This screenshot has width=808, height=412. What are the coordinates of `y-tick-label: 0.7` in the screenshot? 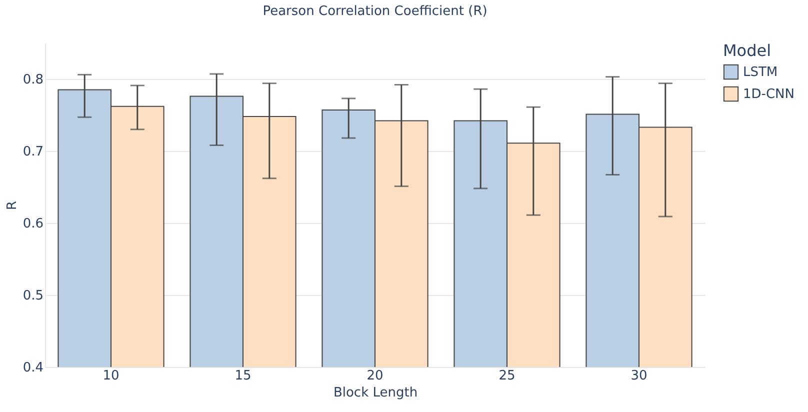 It's located at (33, 152).